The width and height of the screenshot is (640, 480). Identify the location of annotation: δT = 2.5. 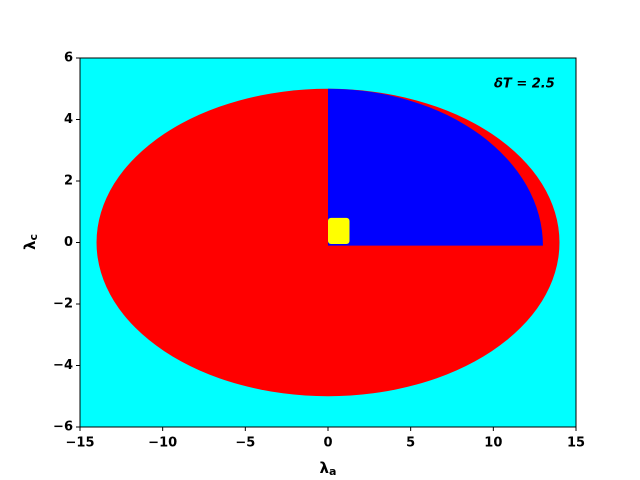
(524, 84).